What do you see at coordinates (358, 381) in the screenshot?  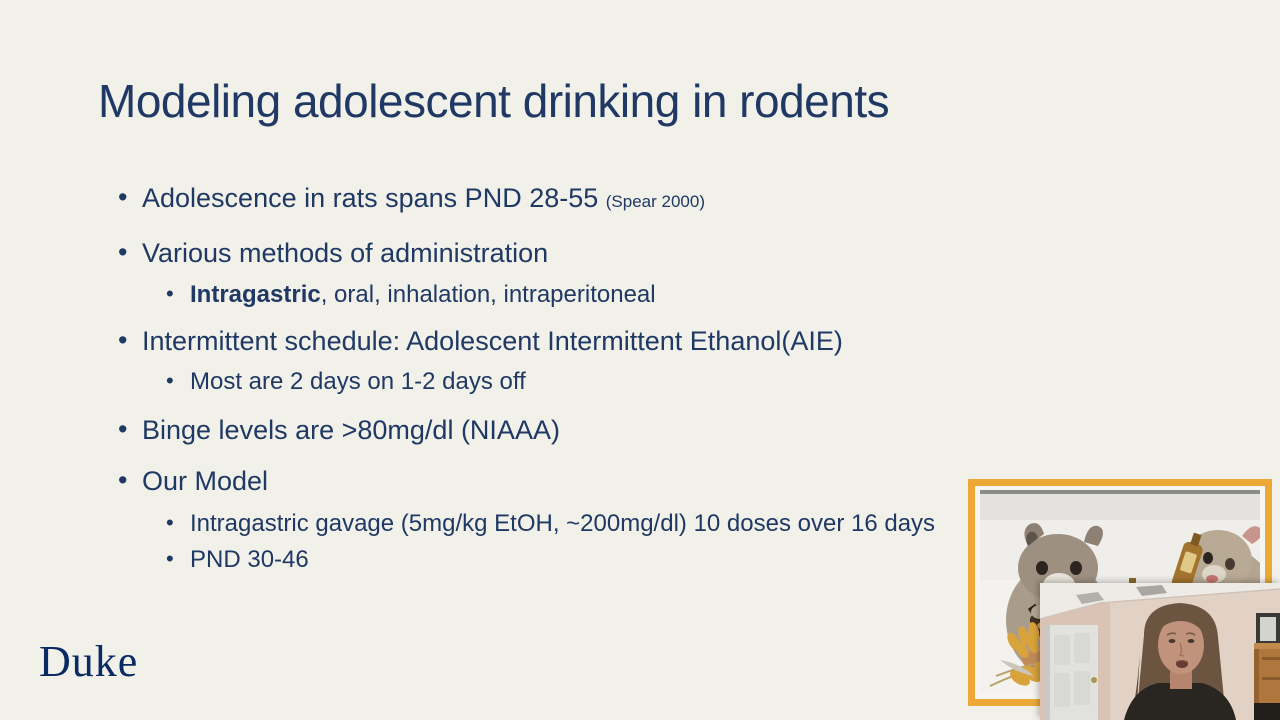 I see `bullet-text: Most are 2 days on 1-2 days off` at bounding box center [358, 381].